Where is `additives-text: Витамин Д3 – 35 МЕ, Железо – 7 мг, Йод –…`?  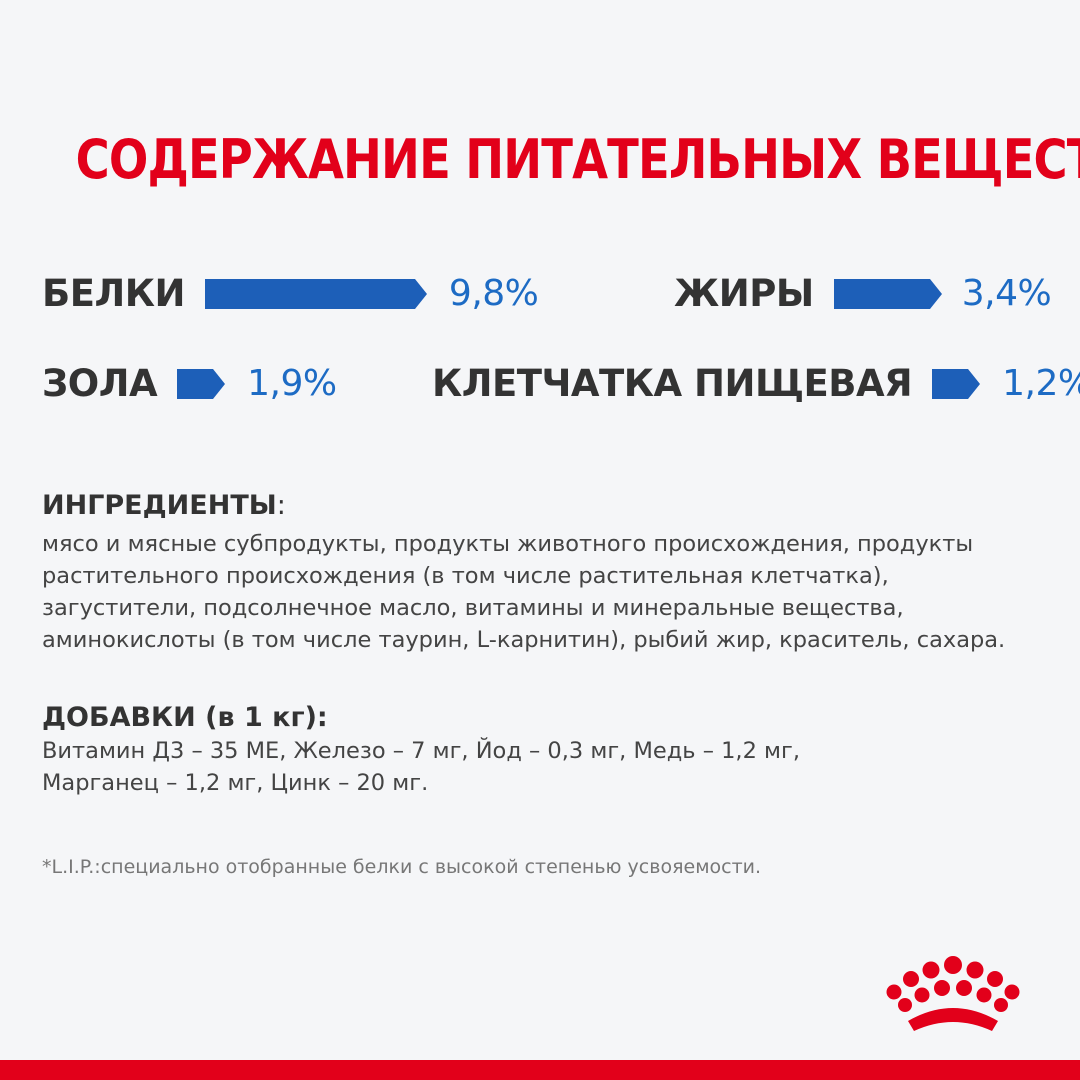 additives-text: Витамин Д3 – 35 МЕ, Железо – 7 мг, Йод –… is located at coordinates (542, 767).